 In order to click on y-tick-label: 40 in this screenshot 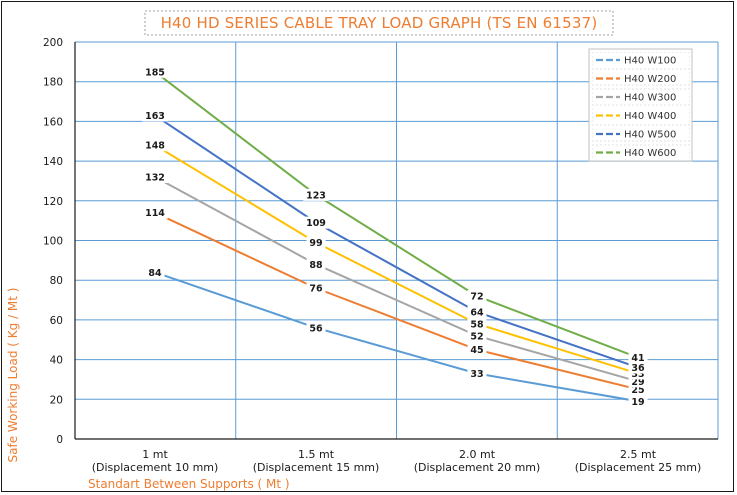, I will do `click(56, 361)`.